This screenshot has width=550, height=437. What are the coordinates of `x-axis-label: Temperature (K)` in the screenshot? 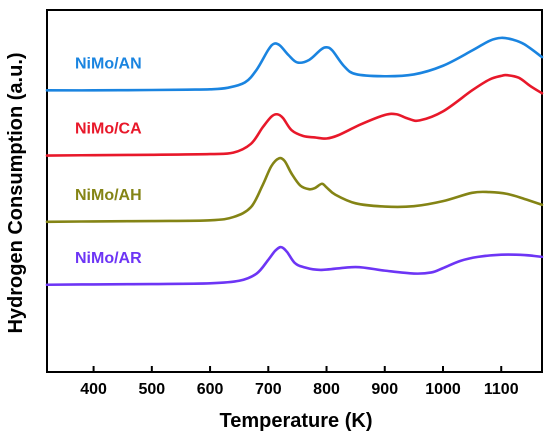 It's located at (296, 421).